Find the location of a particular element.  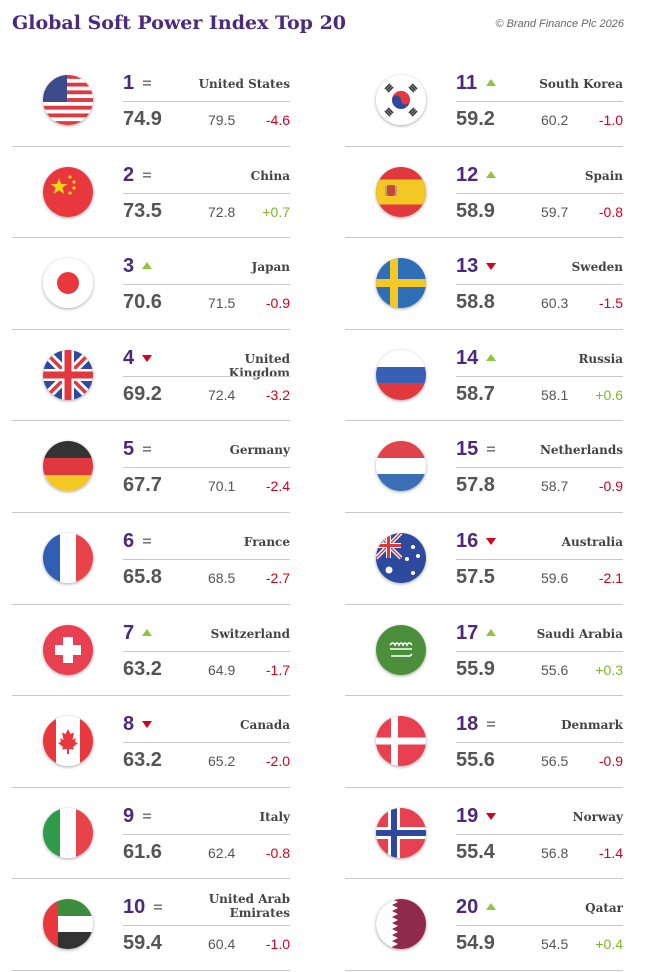

country-name: United Arab Emirates is located at coordinates (249, 906).